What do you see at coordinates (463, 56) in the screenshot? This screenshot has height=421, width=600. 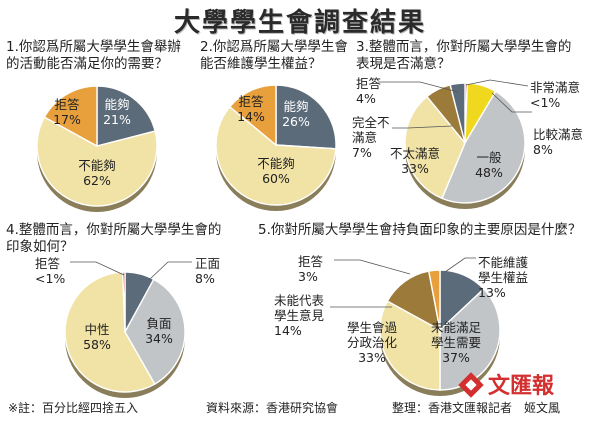 I see `question-3: 3.整體而言，你對所屬大學學生會的 表現是否滿意？` at bounding box center [463, 56].